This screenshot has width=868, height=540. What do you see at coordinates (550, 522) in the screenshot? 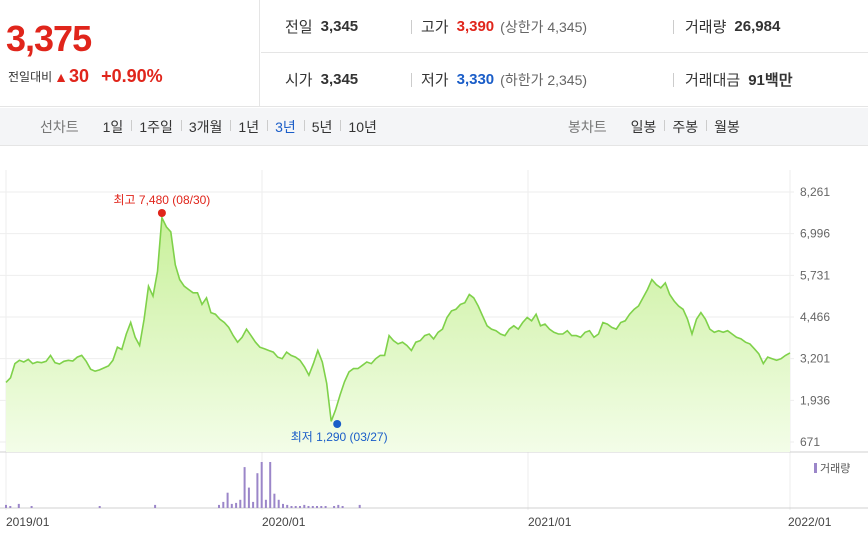
I see `x-tick-label: 2021/01` at bounding box center [550, 522].